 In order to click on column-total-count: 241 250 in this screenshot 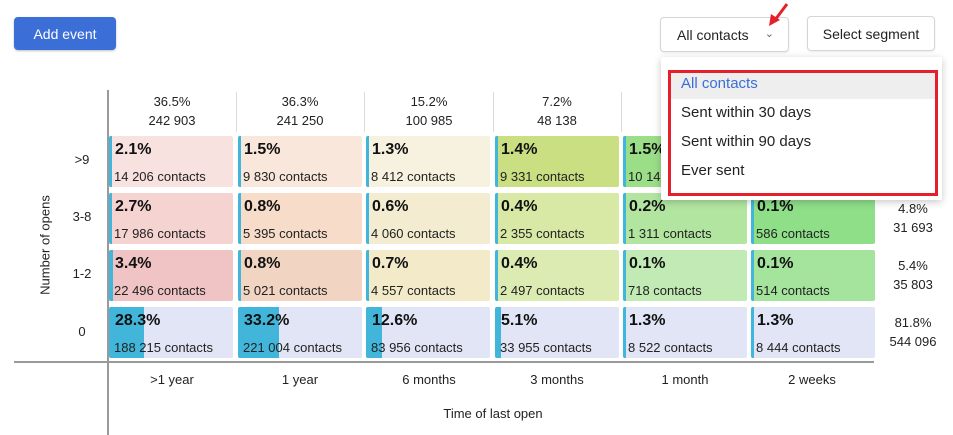, I will do `click(300, 120)`.